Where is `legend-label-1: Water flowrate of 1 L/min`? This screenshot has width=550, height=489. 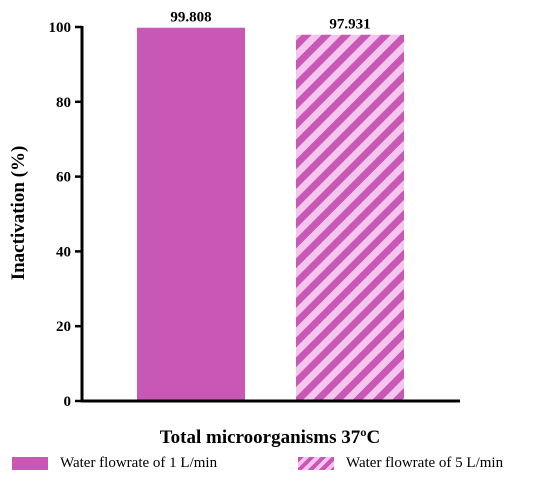 legend-label-1: Water flowrate of 1 L/min is located at coordinates (139, 463).